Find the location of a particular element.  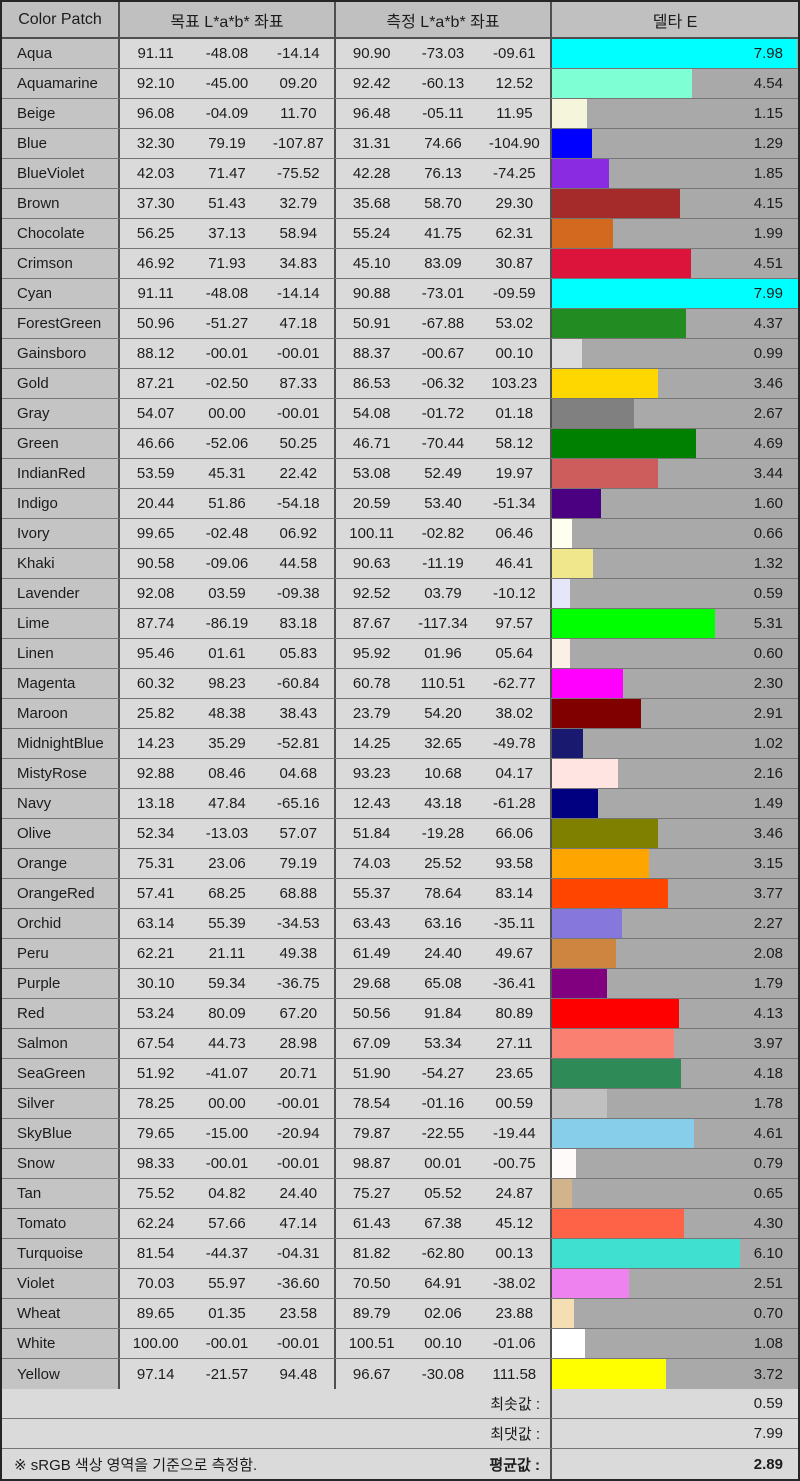

target-lab-cell: 79.65 -15.00 -20.94 is located at coordinates (228, 1133).